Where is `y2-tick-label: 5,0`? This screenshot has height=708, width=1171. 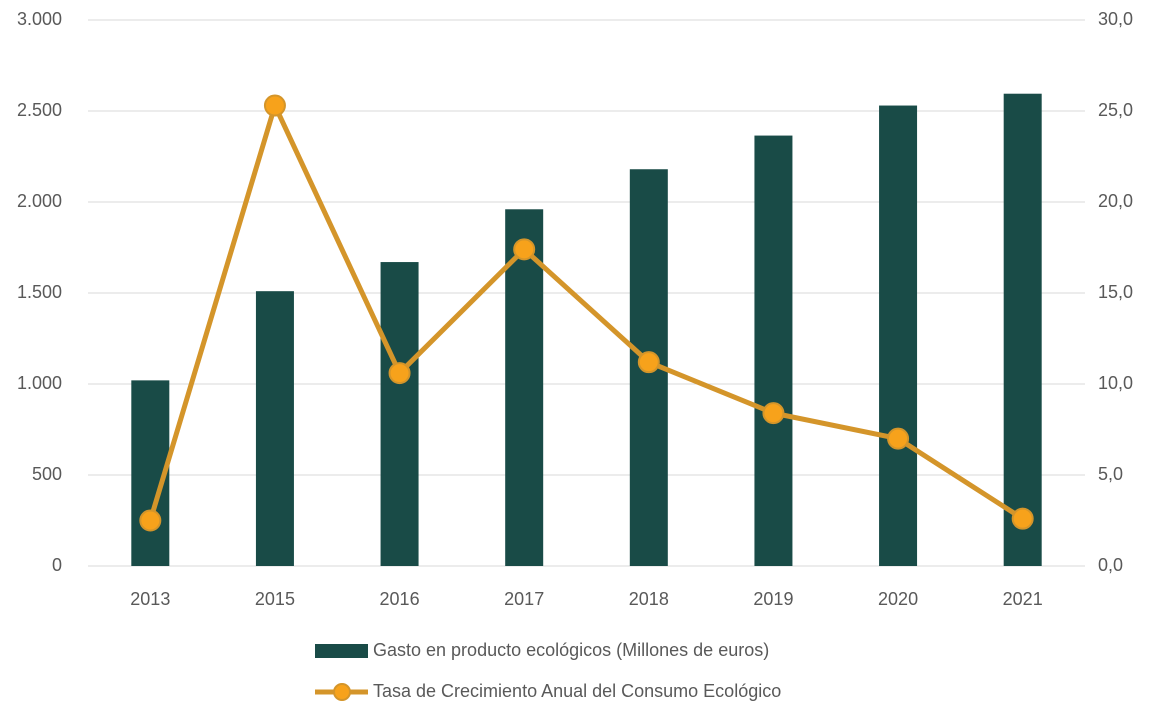 y2-tick-label: 5,0 is located at coordinates (1110, 474).